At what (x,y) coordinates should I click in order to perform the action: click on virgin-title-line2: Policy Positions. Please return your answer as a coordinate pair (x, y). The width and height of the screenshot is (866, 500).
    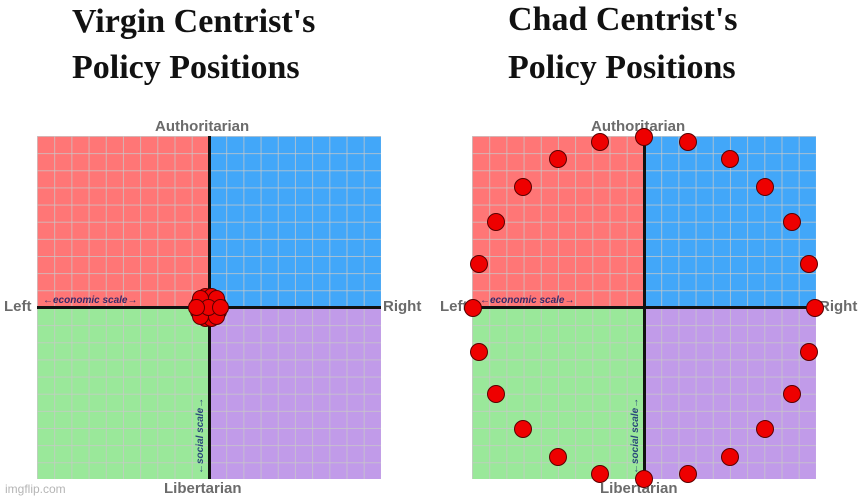
    Looking at the image, I should click on (186, 67).